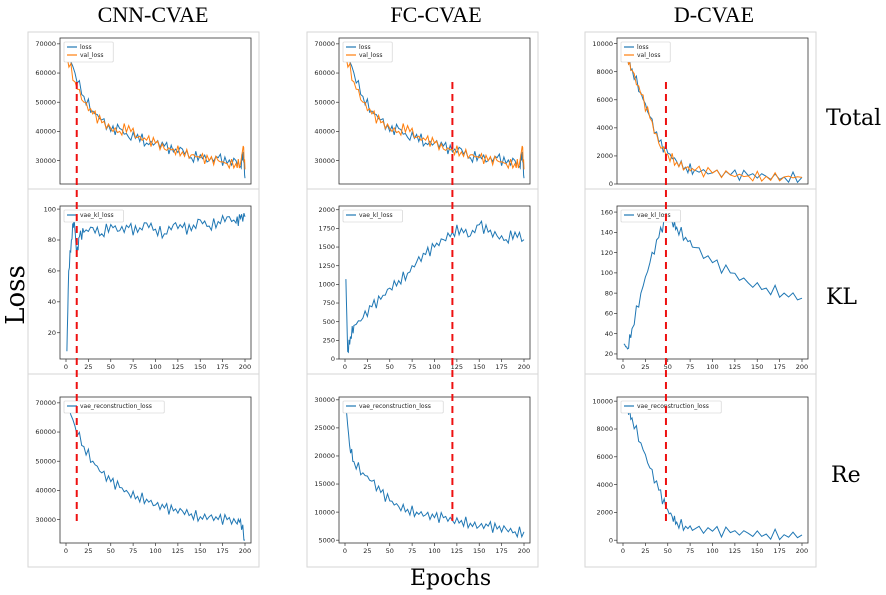 This screenshot has height=595, width=886. What do you see at coordinates (611, 184) in the screenshot?
I see `y-tick-label: 0` at bounding box center [611, 184].